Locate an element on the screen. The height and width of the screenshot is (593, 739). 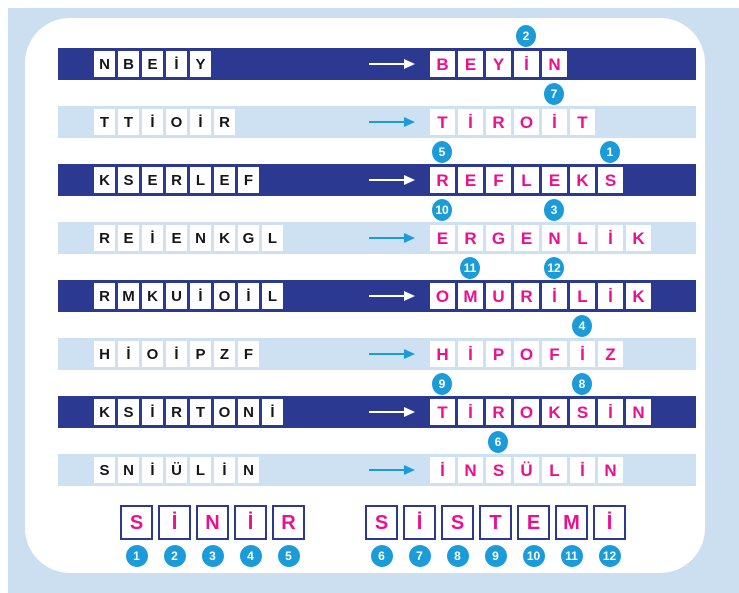
answer-letter-tile: B is located at coordinates (442, 64).